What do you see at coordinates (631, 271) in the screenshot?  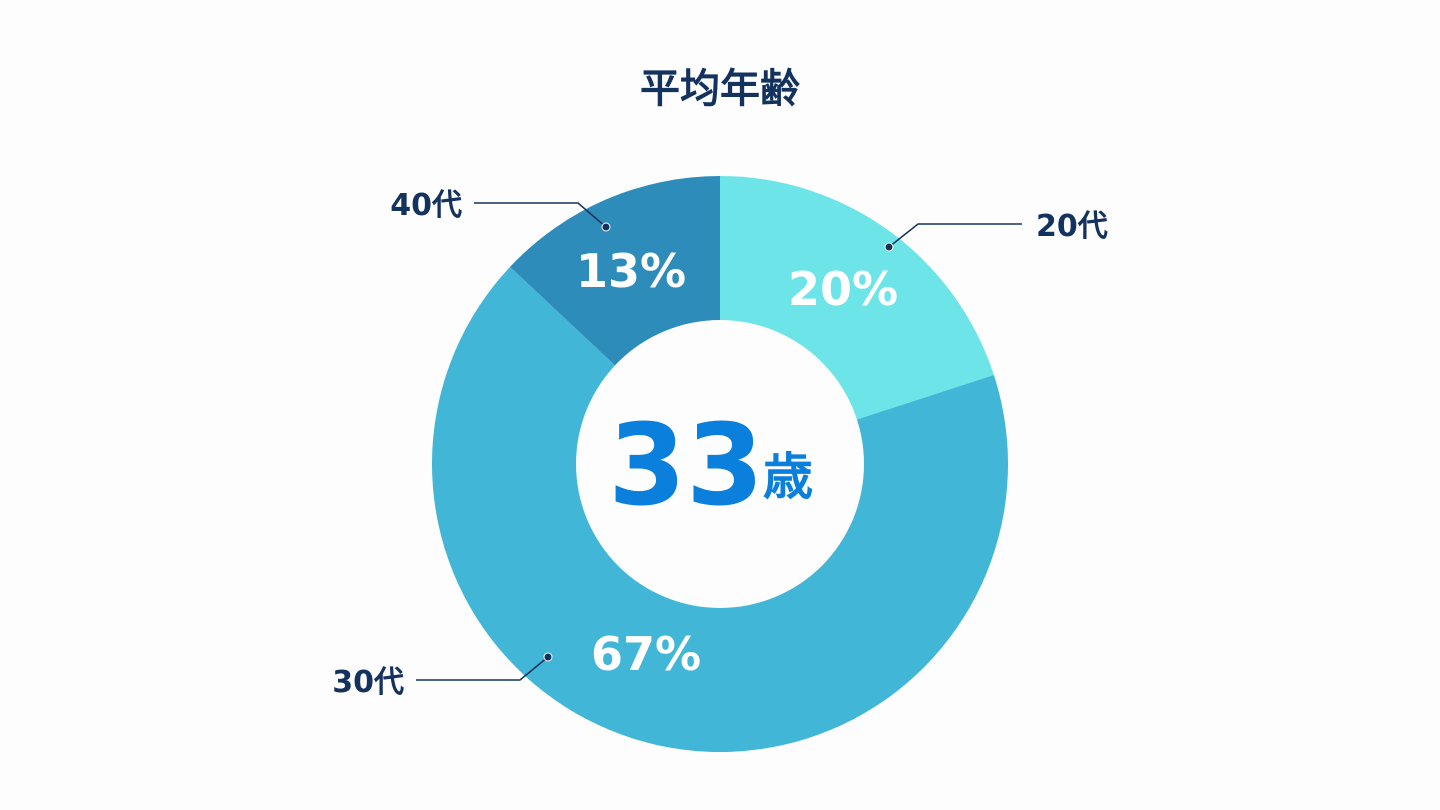 I see `slice-percent-label: 13%` at bounding box center [631, 271].